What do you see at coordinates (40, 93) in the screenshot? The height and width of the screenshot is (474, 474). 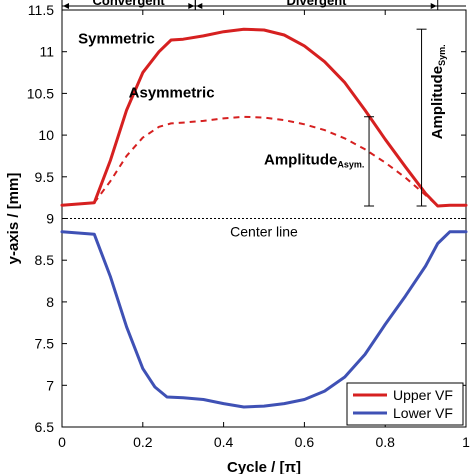 I see `y-tick-label: 10.5` at bounding box center [40, 93].